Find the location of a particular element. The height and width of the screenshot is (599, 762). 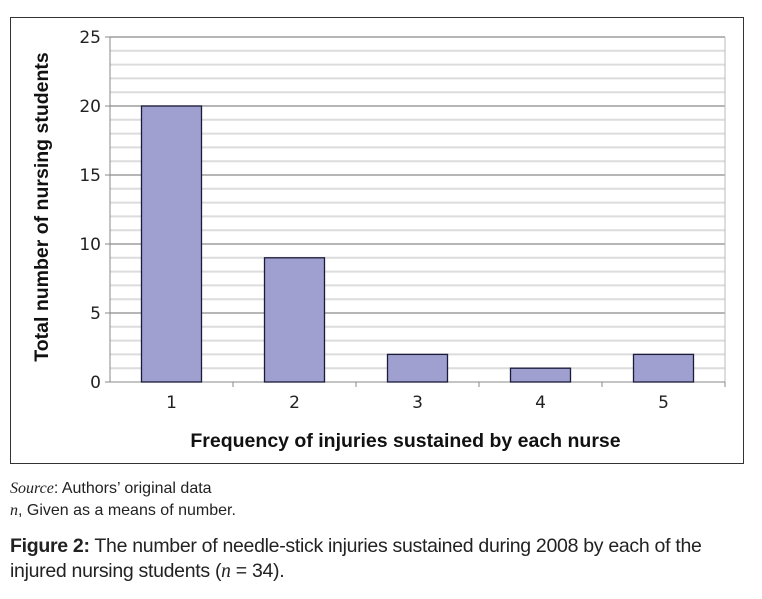

y-tick-label: 25 is located at coordinates (90, 38).